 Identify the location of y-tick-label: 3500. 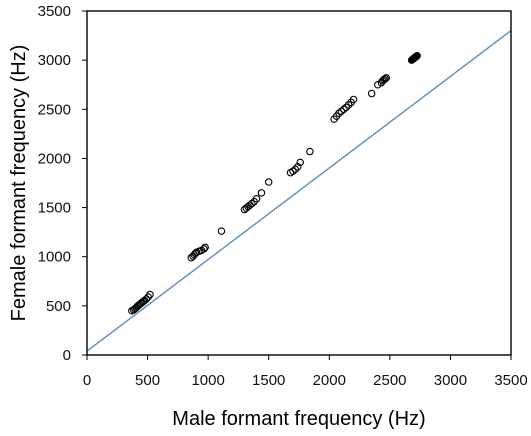
(54, 11).